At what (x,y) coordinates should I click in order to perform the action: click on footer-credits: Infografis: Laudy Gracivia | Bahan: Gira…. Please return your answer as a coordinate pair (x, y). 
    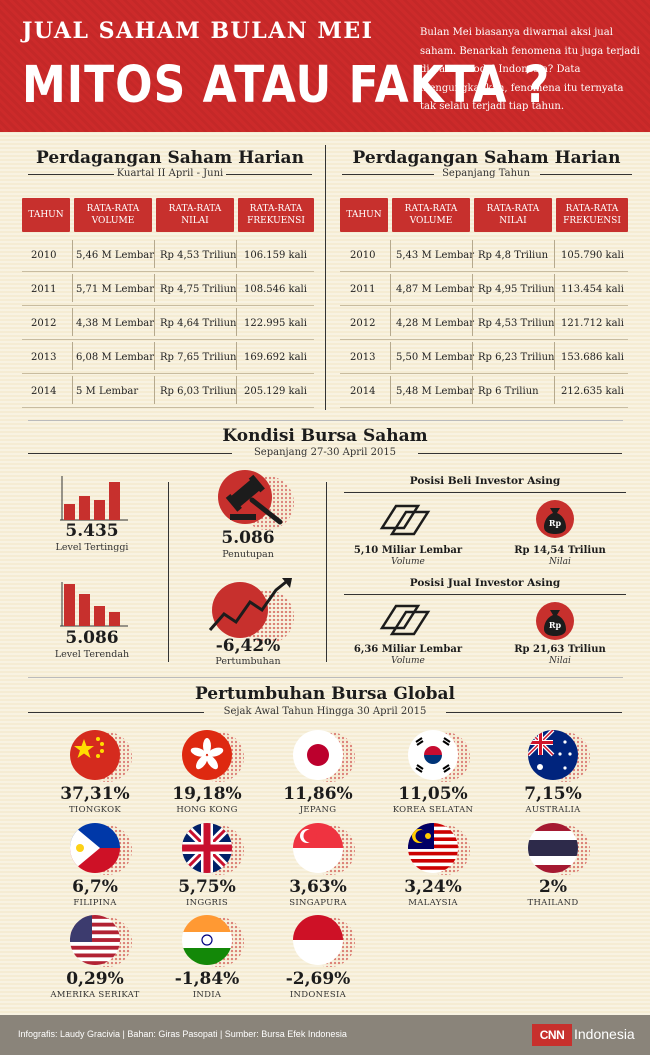
    Looking at the image, I should click on (182, 1034).